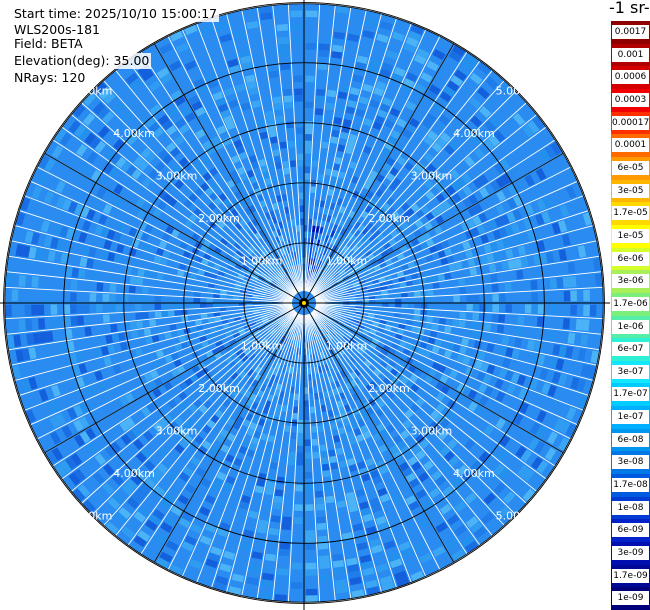  Describe the element at coordinates (116, 14) in the screenshot. I see `start-time-label: Start time: 2025/10/10 15:00:17` at that location.